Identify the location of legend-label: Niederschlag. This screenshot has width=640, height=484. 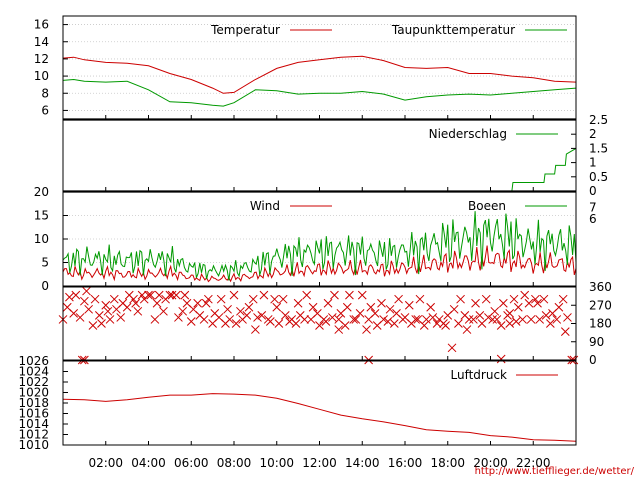
(468, 134).